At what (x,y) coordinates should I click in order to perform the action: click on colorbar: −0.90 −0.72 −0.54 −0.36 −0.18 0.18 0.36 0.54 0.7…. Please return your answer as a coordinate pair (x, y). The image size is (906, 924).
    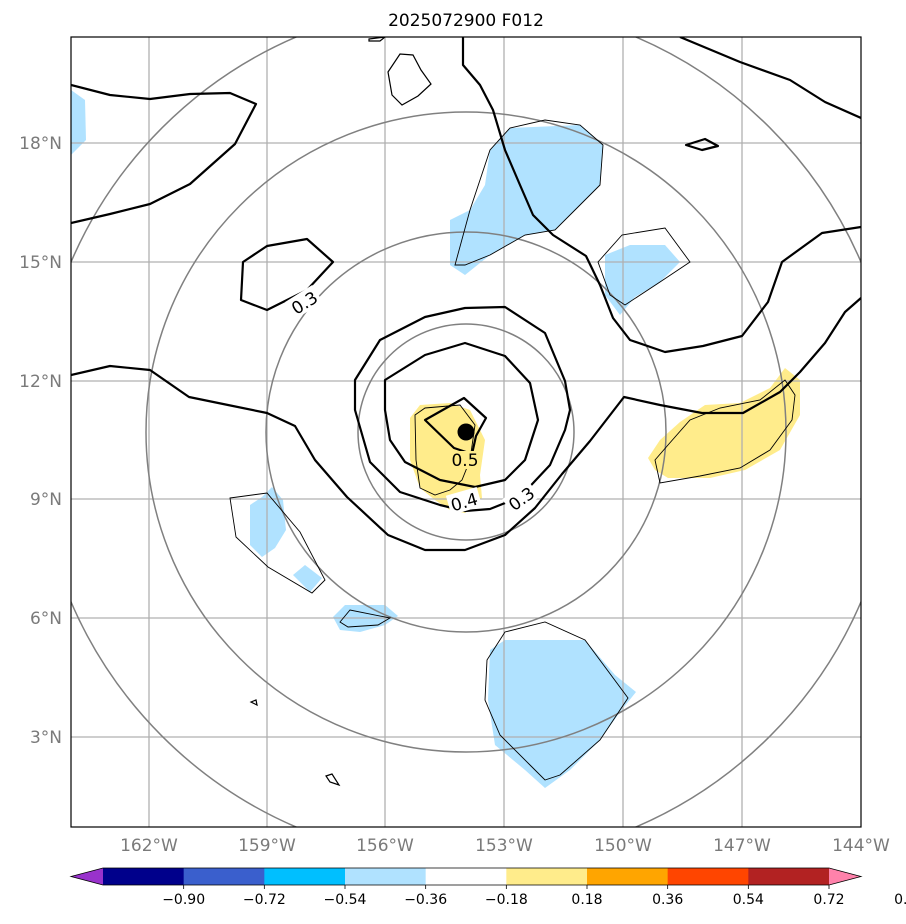
    Looking at the image, I should click on (487, 887).